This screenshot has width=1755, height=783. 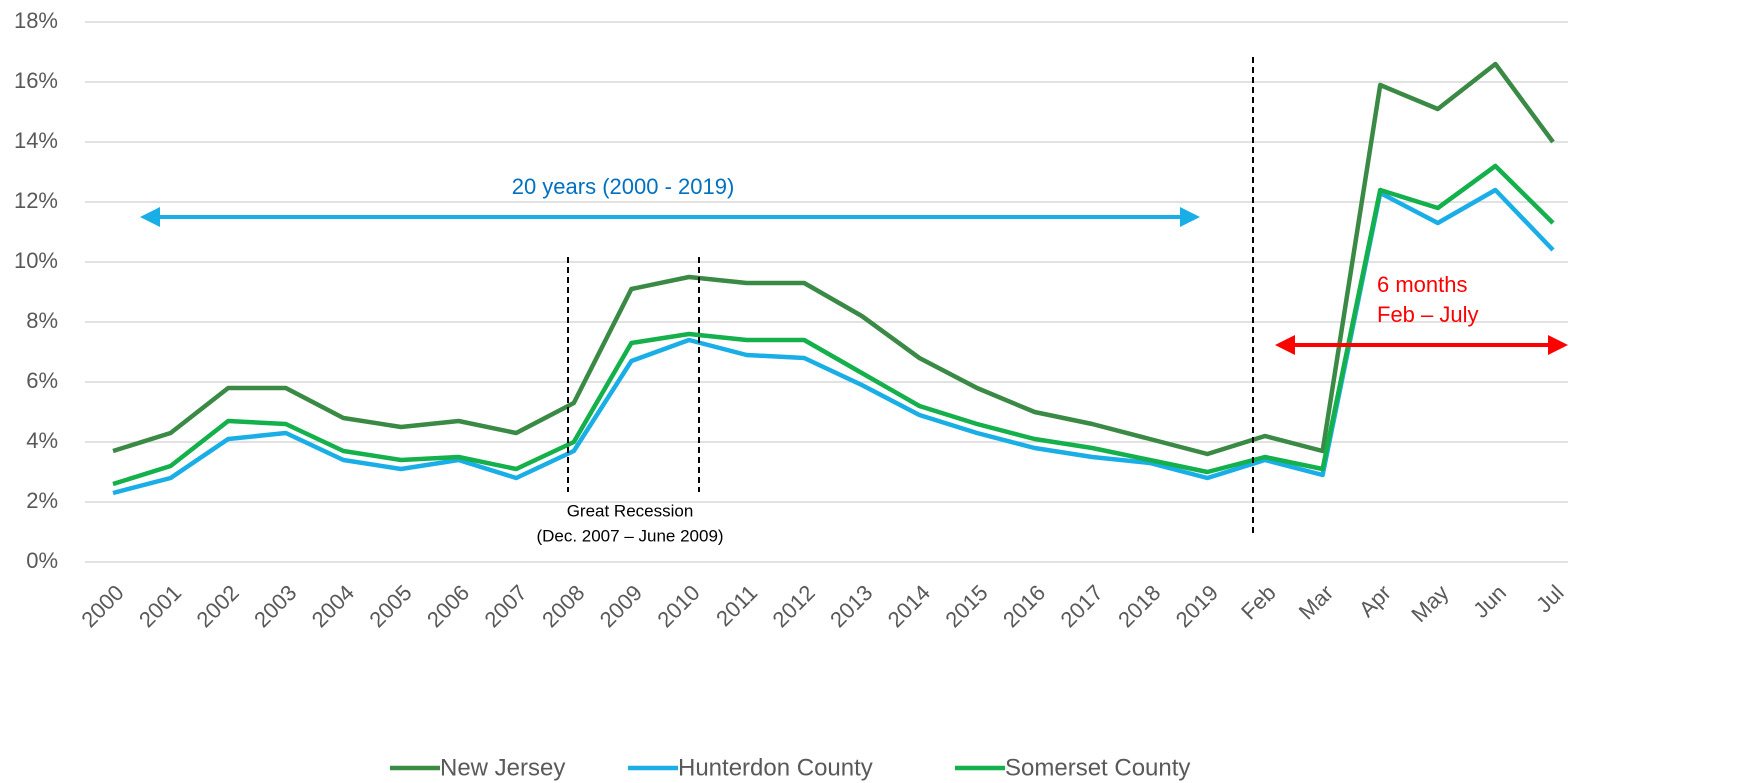 I want to click on x-tick-label: 2017, so click(x=1082, y=606).